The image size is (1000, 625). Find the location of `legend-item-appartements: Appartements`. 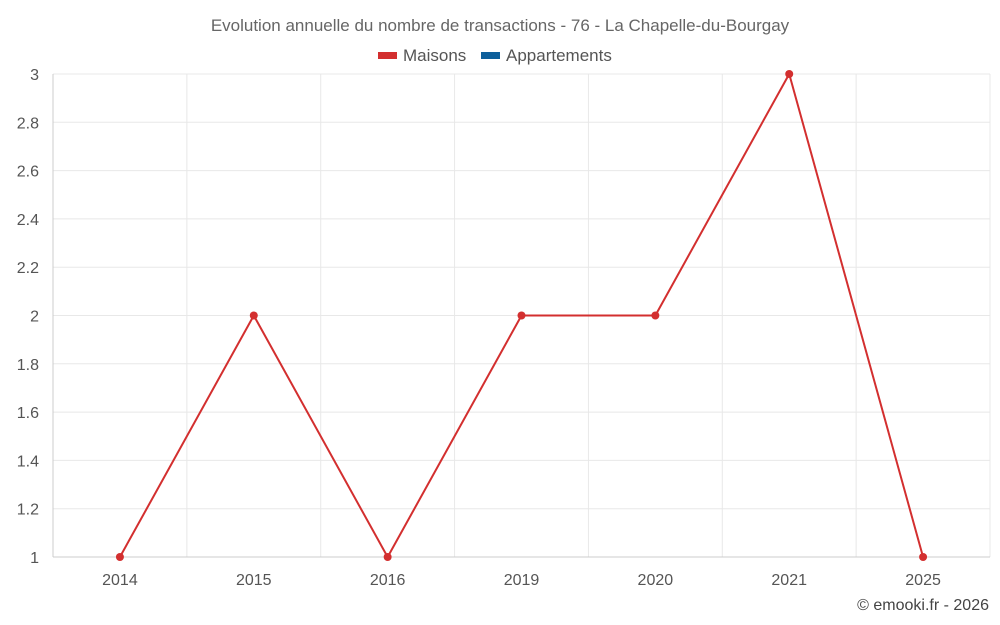

legend-item-appartements: Appartements is located at coordinates (546, 55).